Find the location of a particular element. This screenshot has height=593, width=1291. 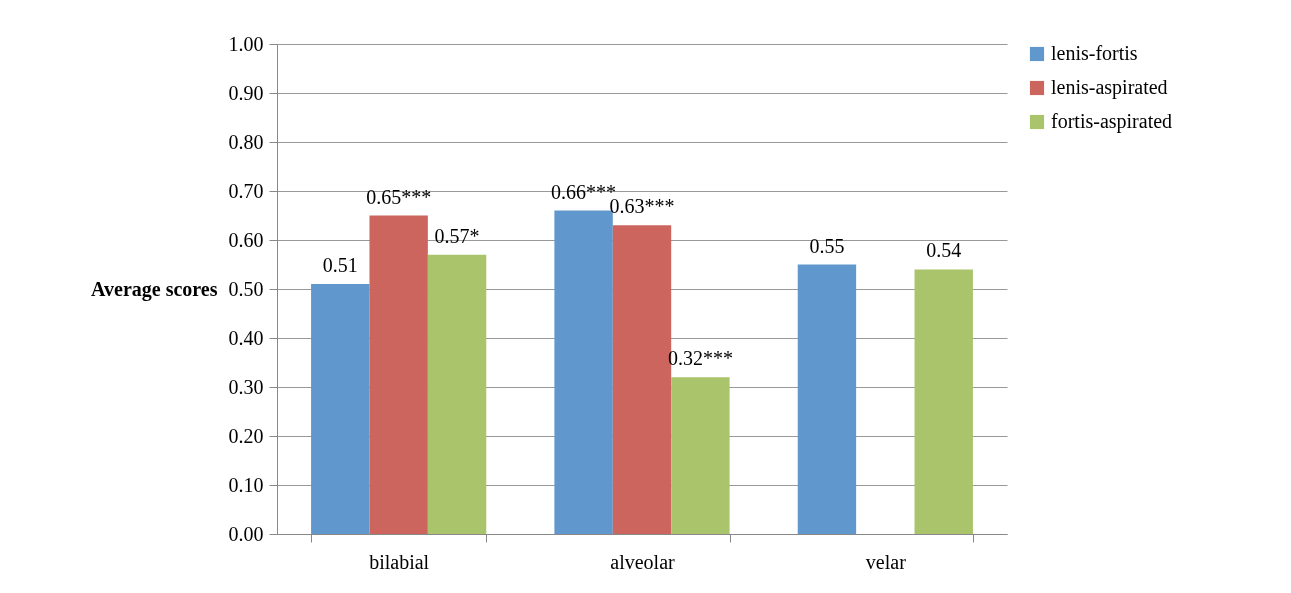

y-tick-label: 0.50 is located at coordinates (246, 288).